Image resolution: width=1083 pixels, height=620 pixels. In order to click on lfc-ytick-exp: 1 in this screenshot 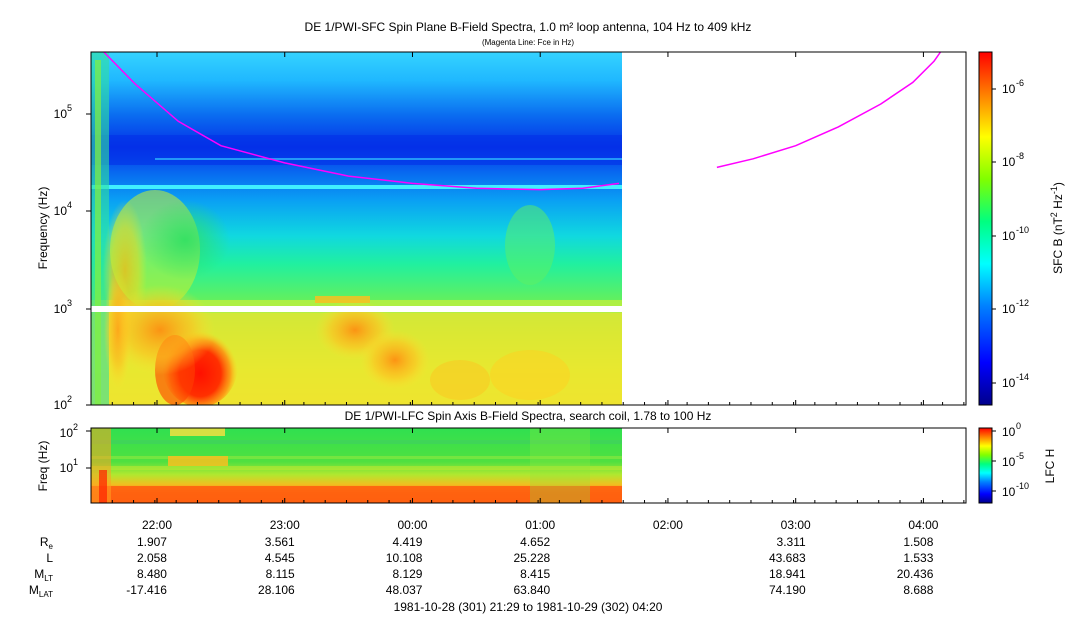, I will do `click(75, 462)`.